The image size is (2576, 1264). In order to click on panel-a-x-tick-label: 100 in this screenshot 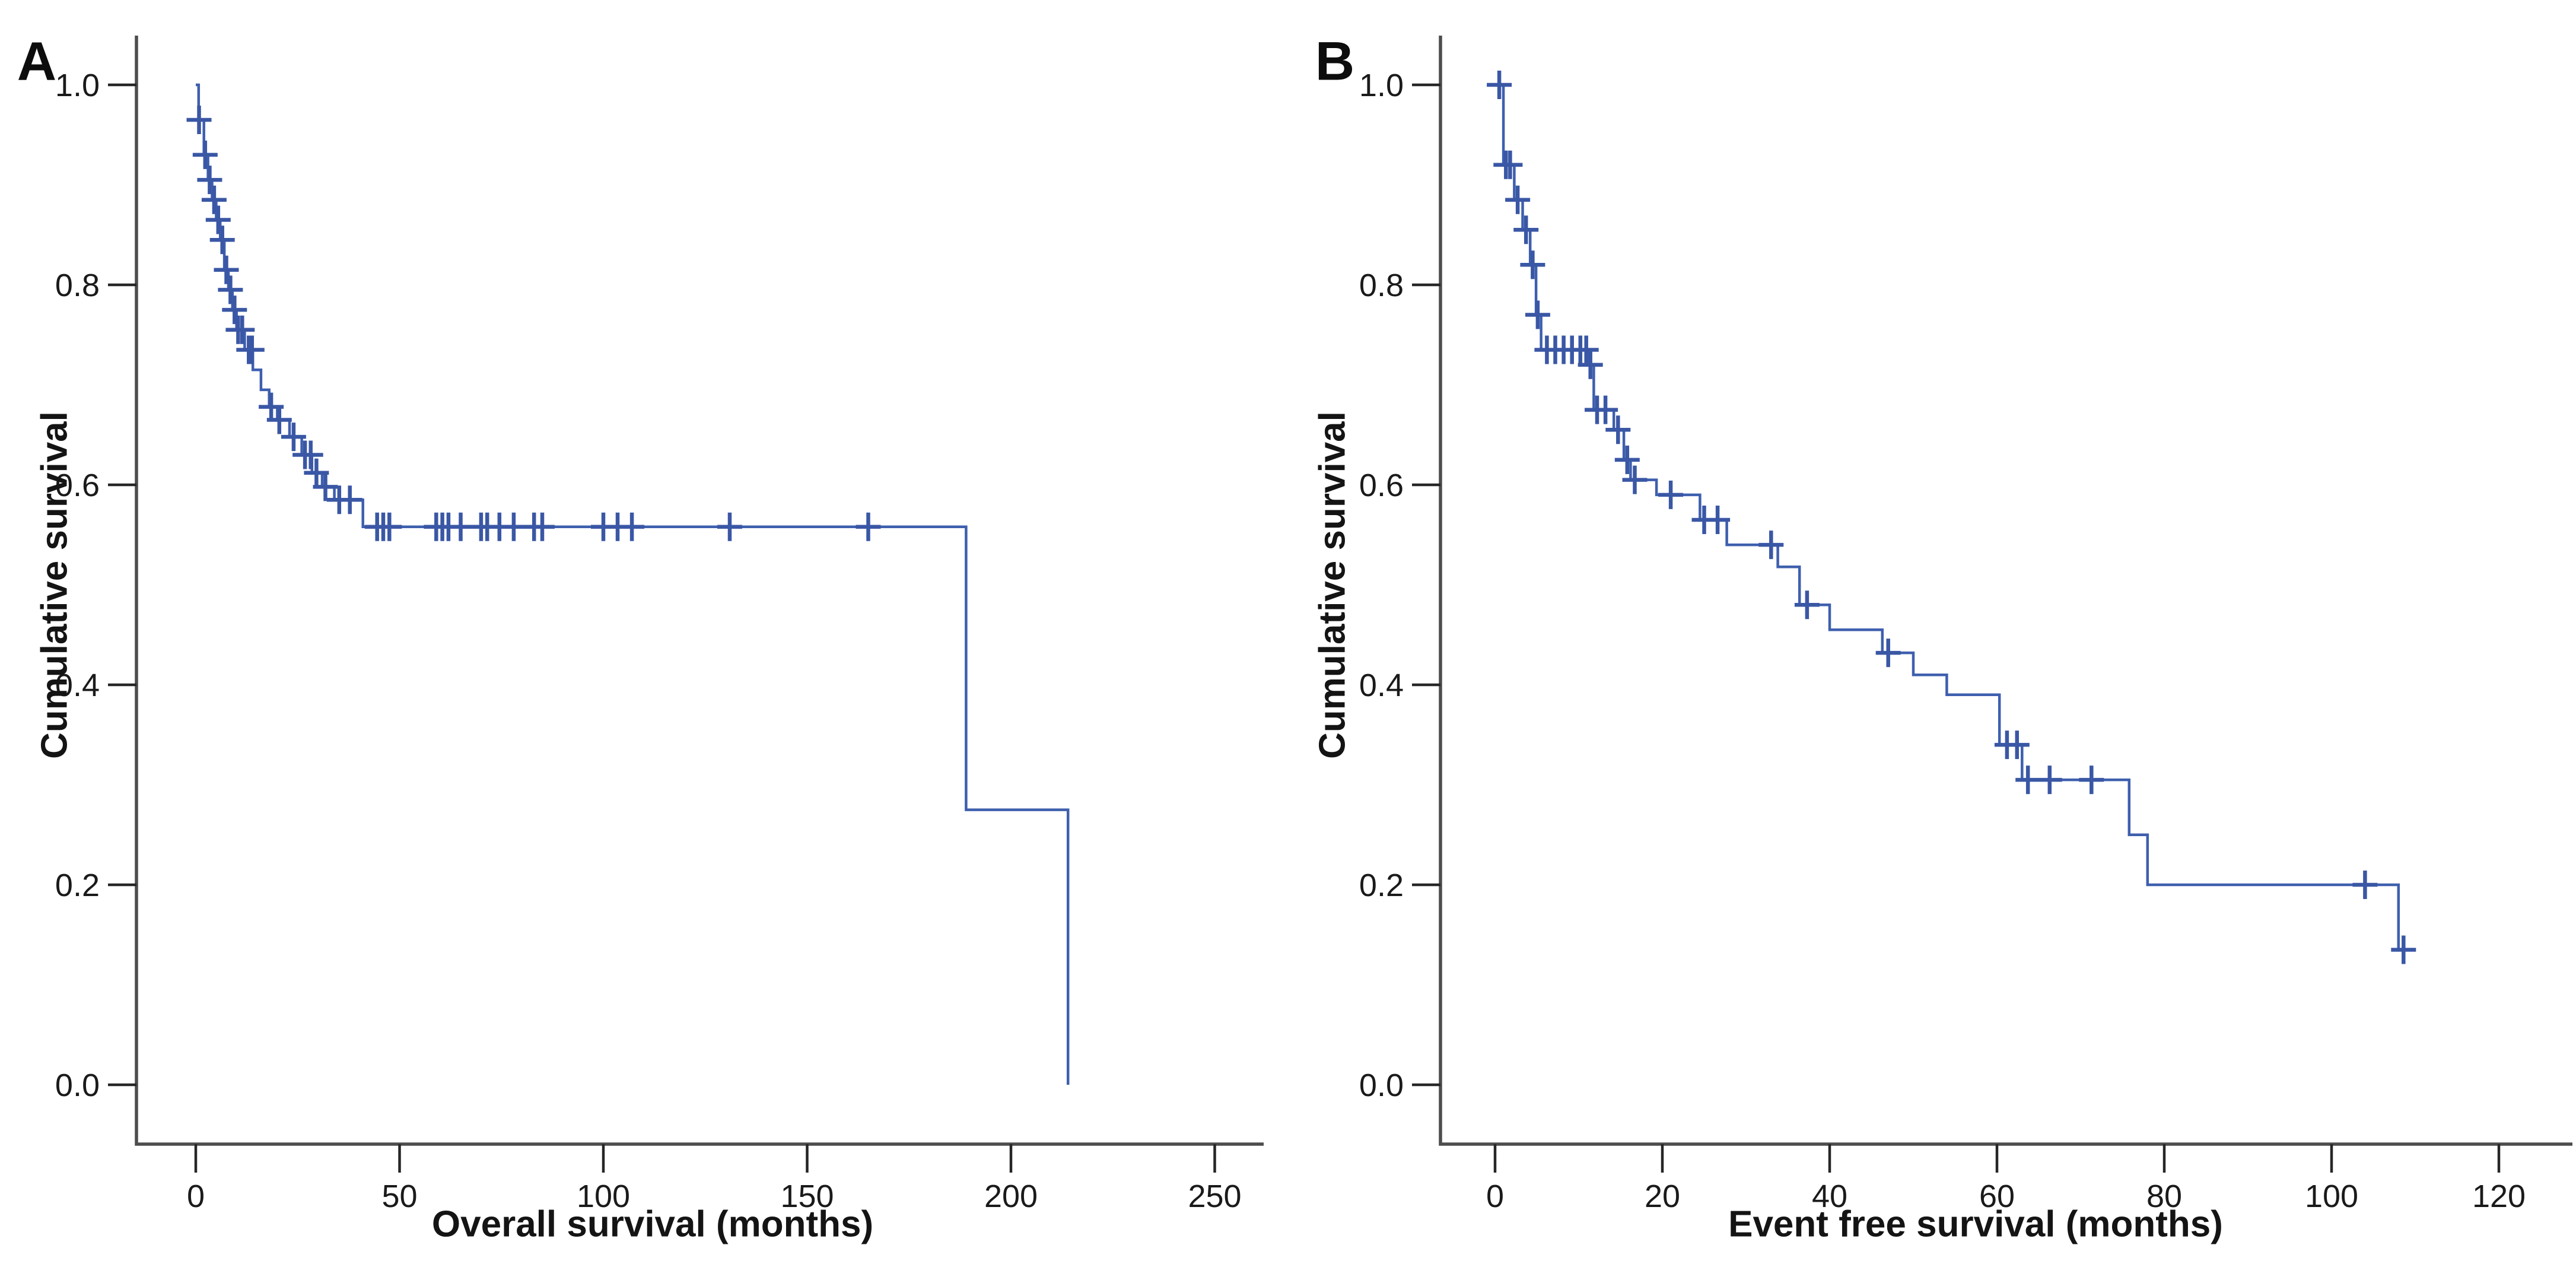, I will do `click(603, 1196)`.